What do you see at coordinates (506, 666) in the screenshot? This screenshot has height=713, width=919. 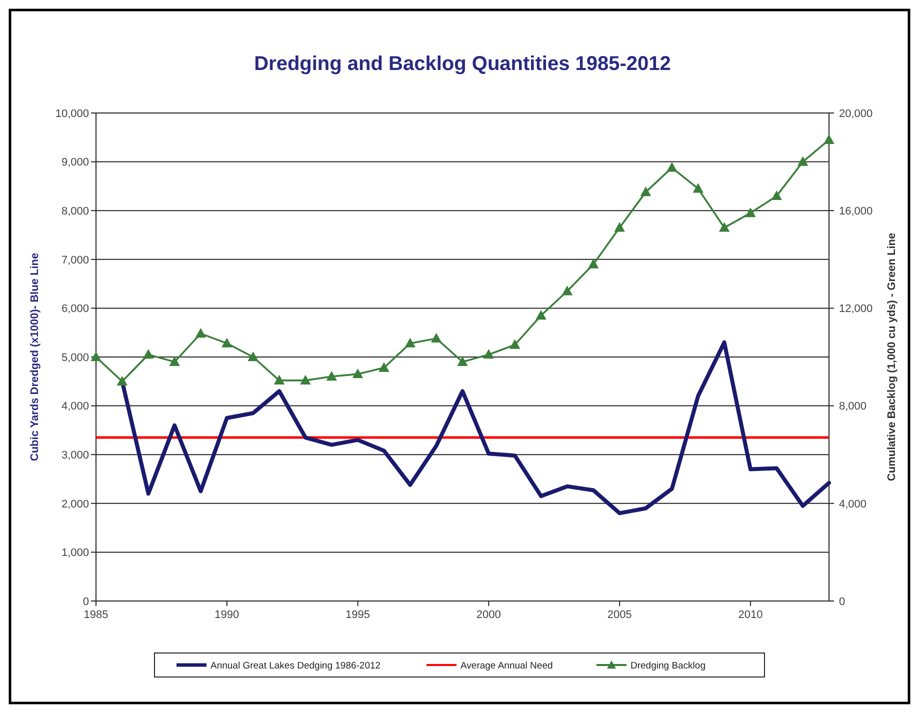 I see `legend-label: Average Annual Need` at bounding box center [506, 666].